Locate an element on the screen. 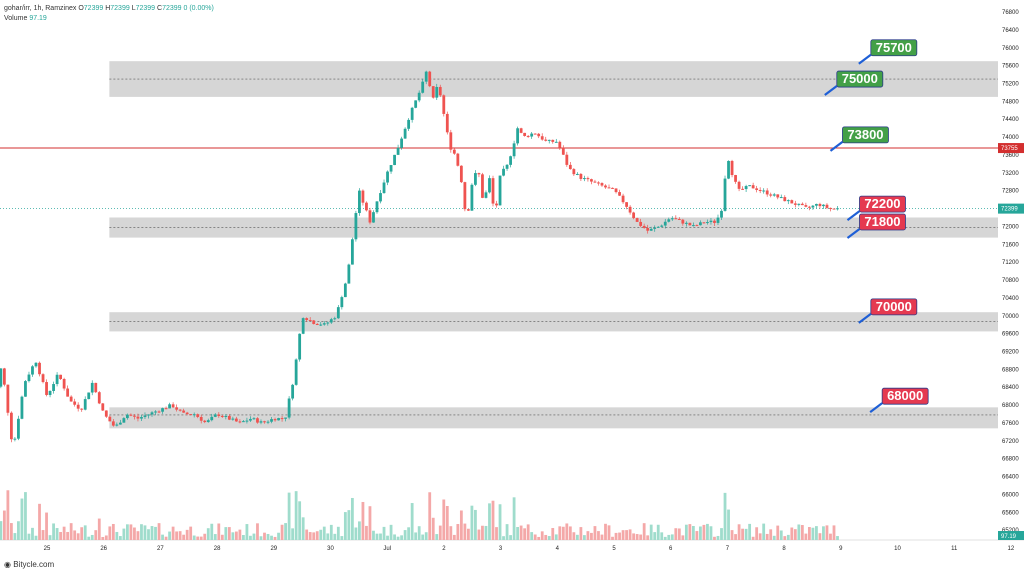  legend-high-label: H is located at coordinates (108, 8).